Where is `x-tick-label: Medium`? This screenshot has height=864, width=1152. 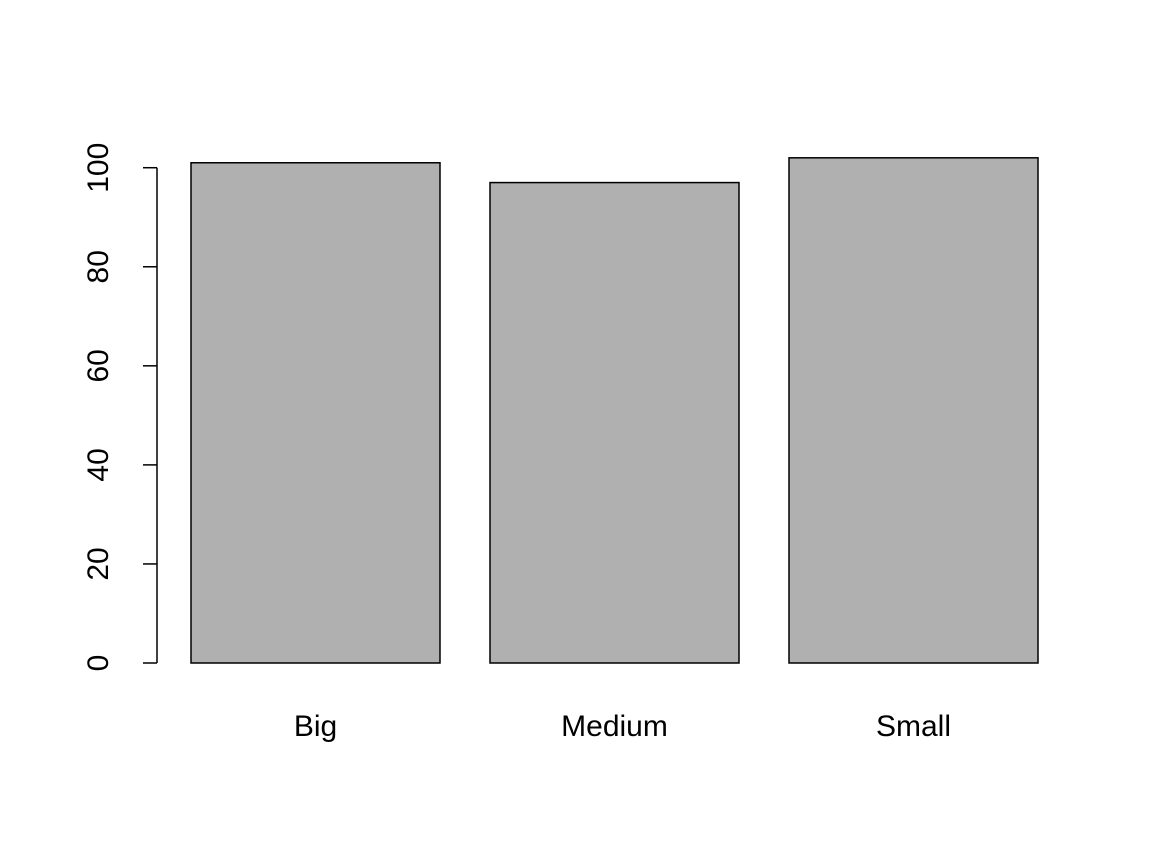
x-tick-label: Medium is located at coordinates (614, 726).